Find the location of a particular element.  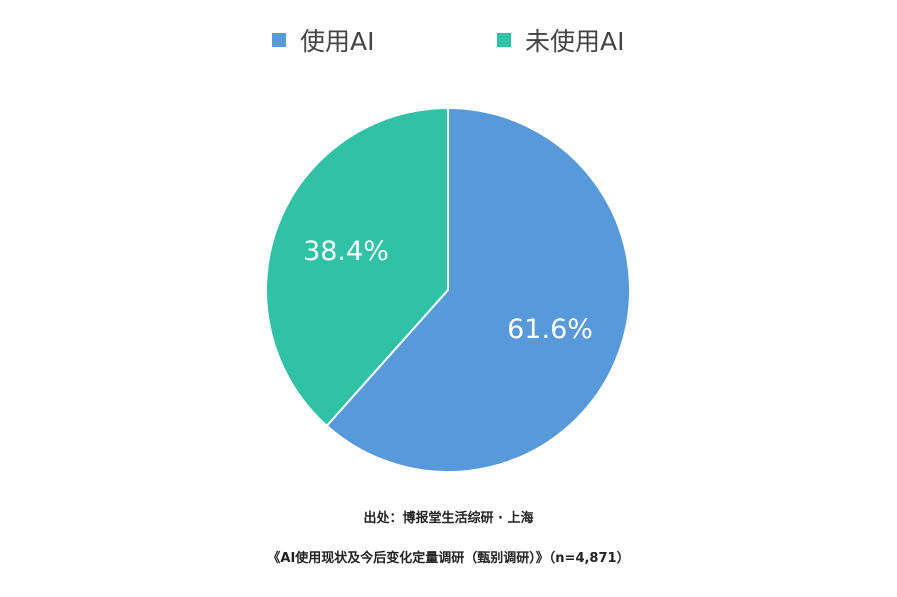

data-label-1: 38.4% is located at coordinates (346, 251).